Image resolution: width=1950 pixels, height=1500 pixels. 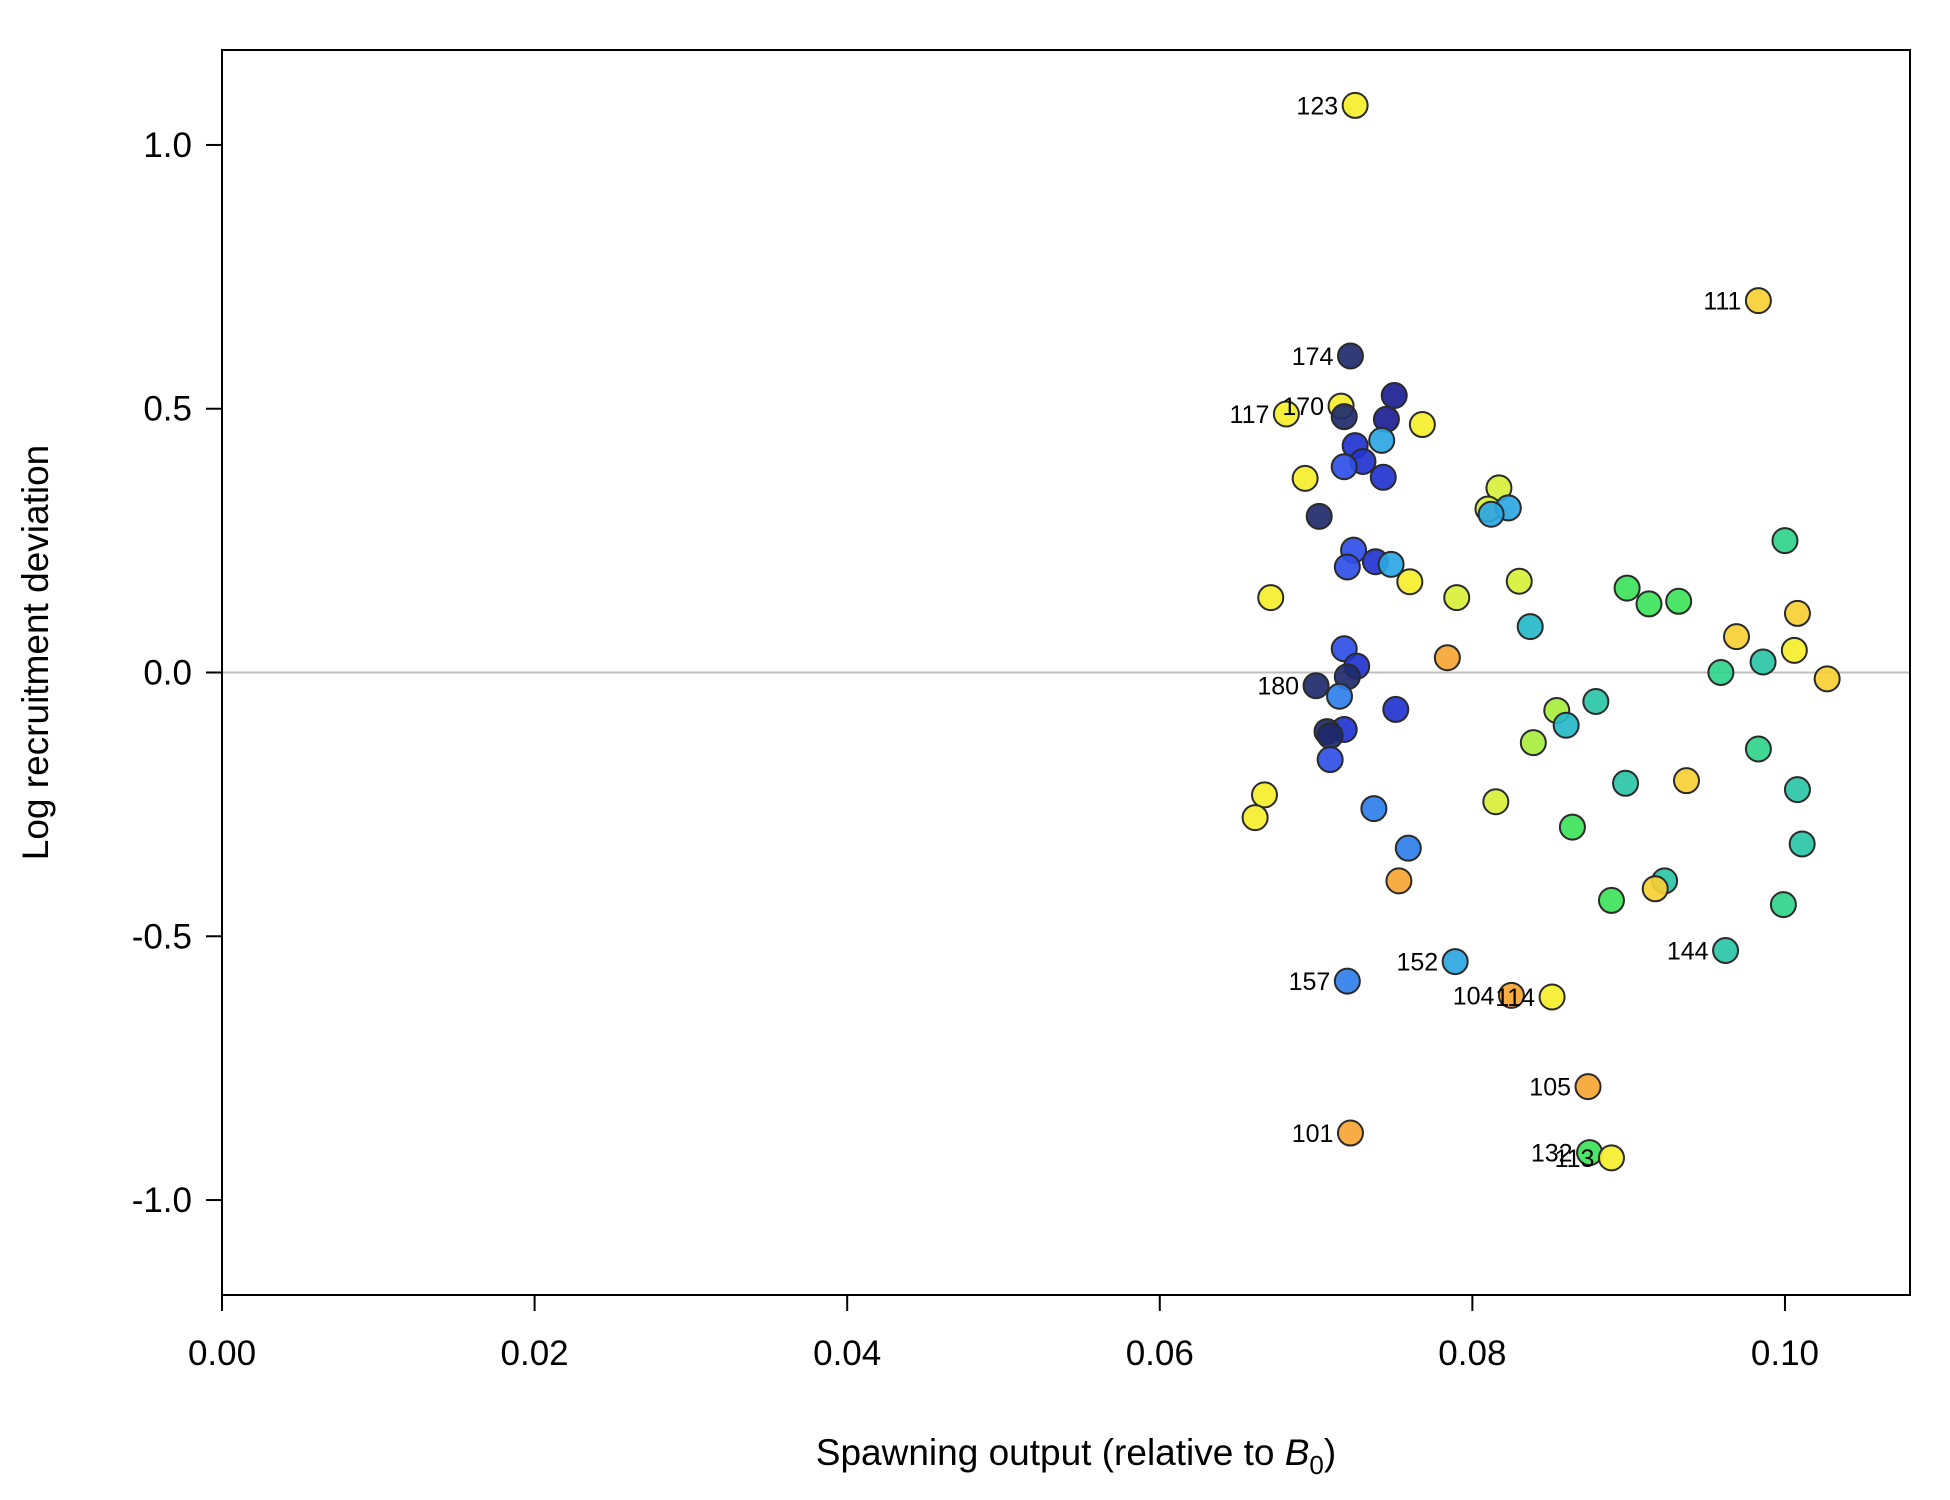 I want to click on x-tick-label: 0.06, so click(x=1160, y=1353).